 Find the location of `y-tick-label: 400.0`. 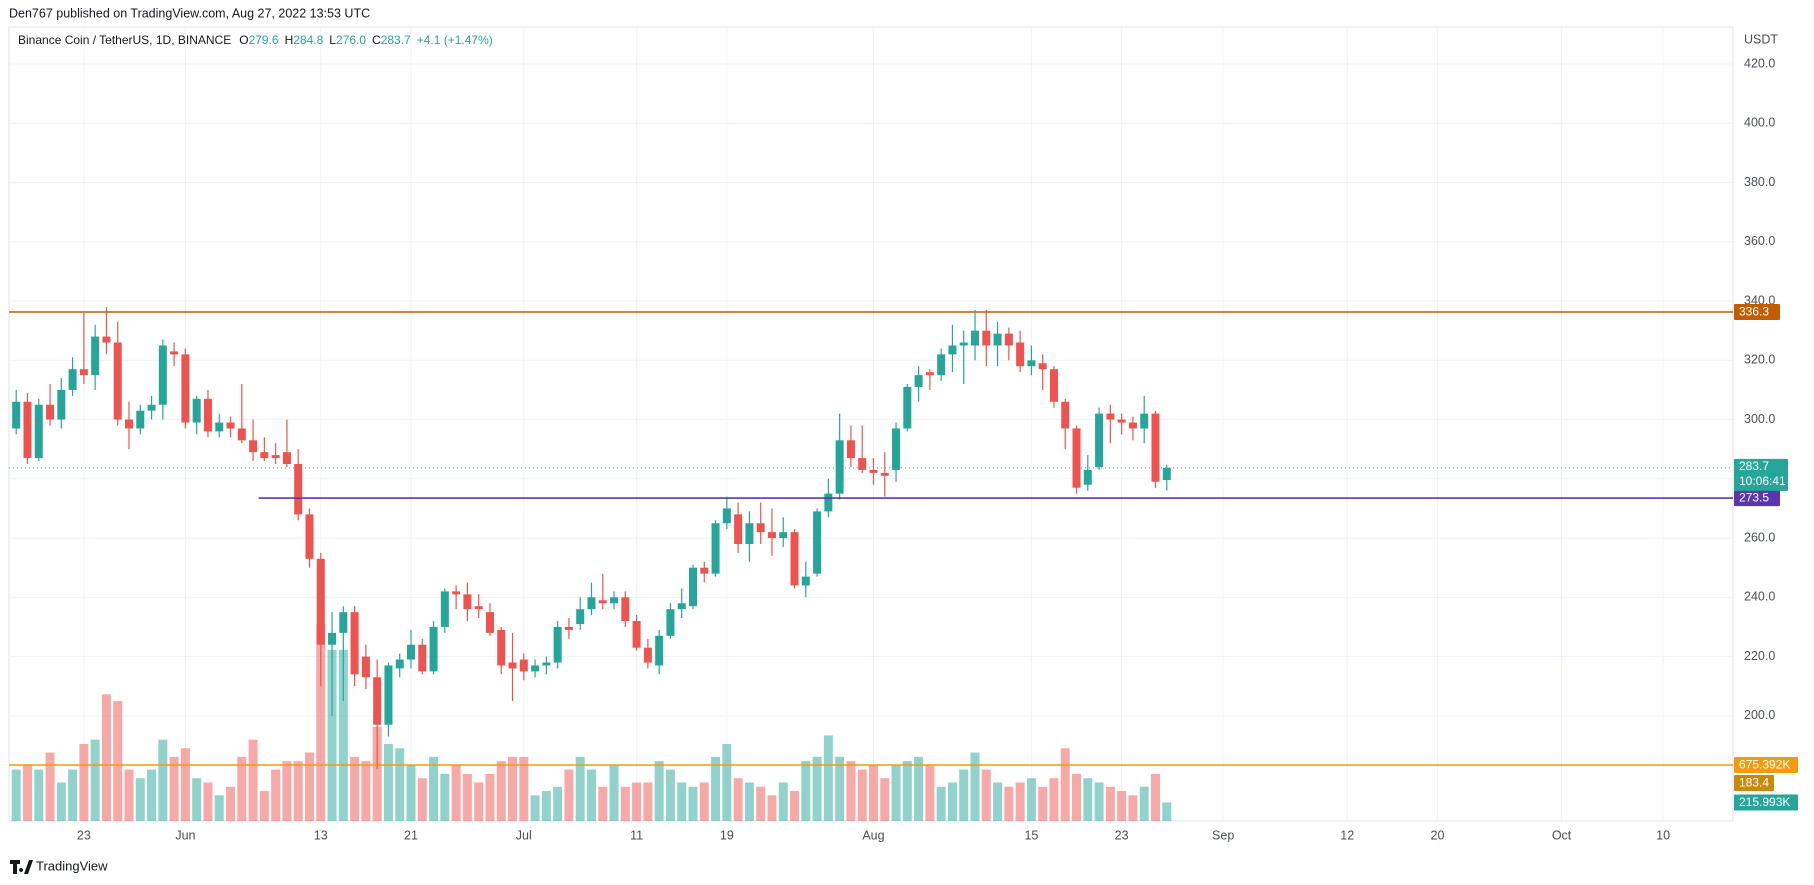

y-tick-label: 400.0 is located at coordinates (1759, 123).